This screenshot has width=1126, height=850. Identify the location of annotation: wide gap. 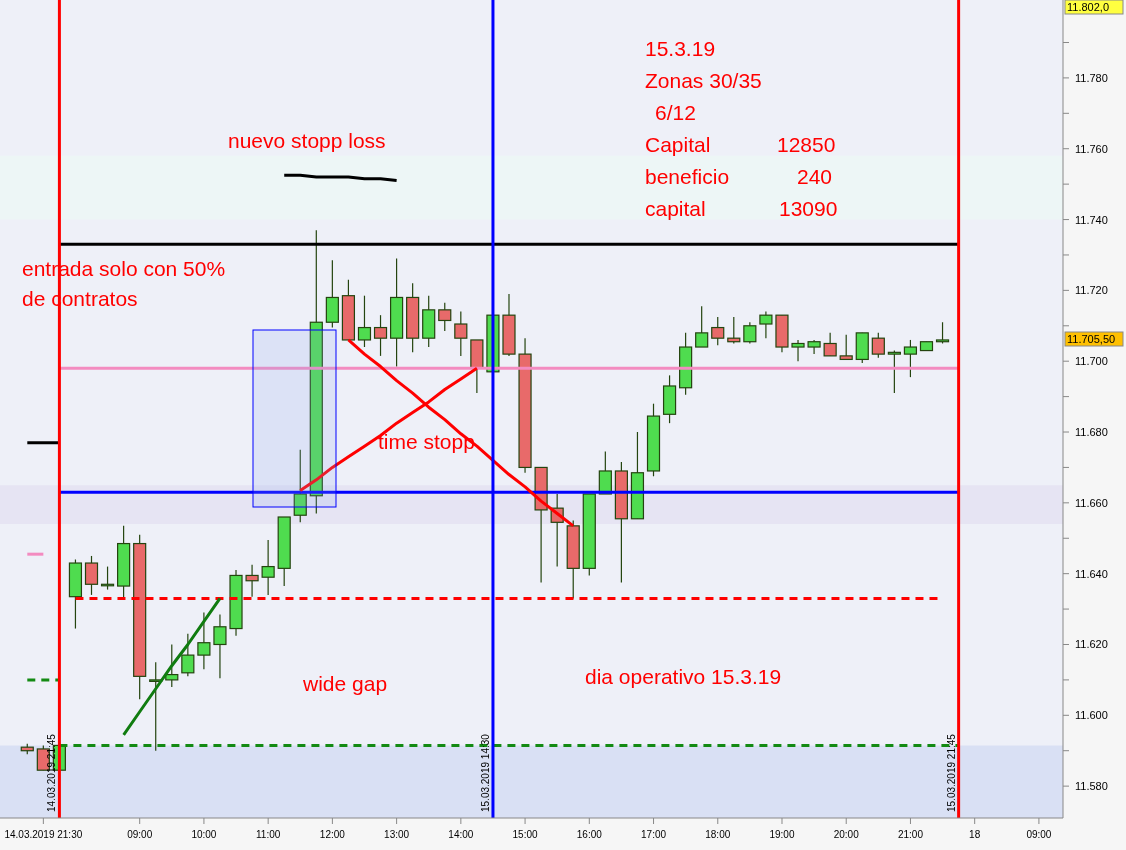
(345, 683).